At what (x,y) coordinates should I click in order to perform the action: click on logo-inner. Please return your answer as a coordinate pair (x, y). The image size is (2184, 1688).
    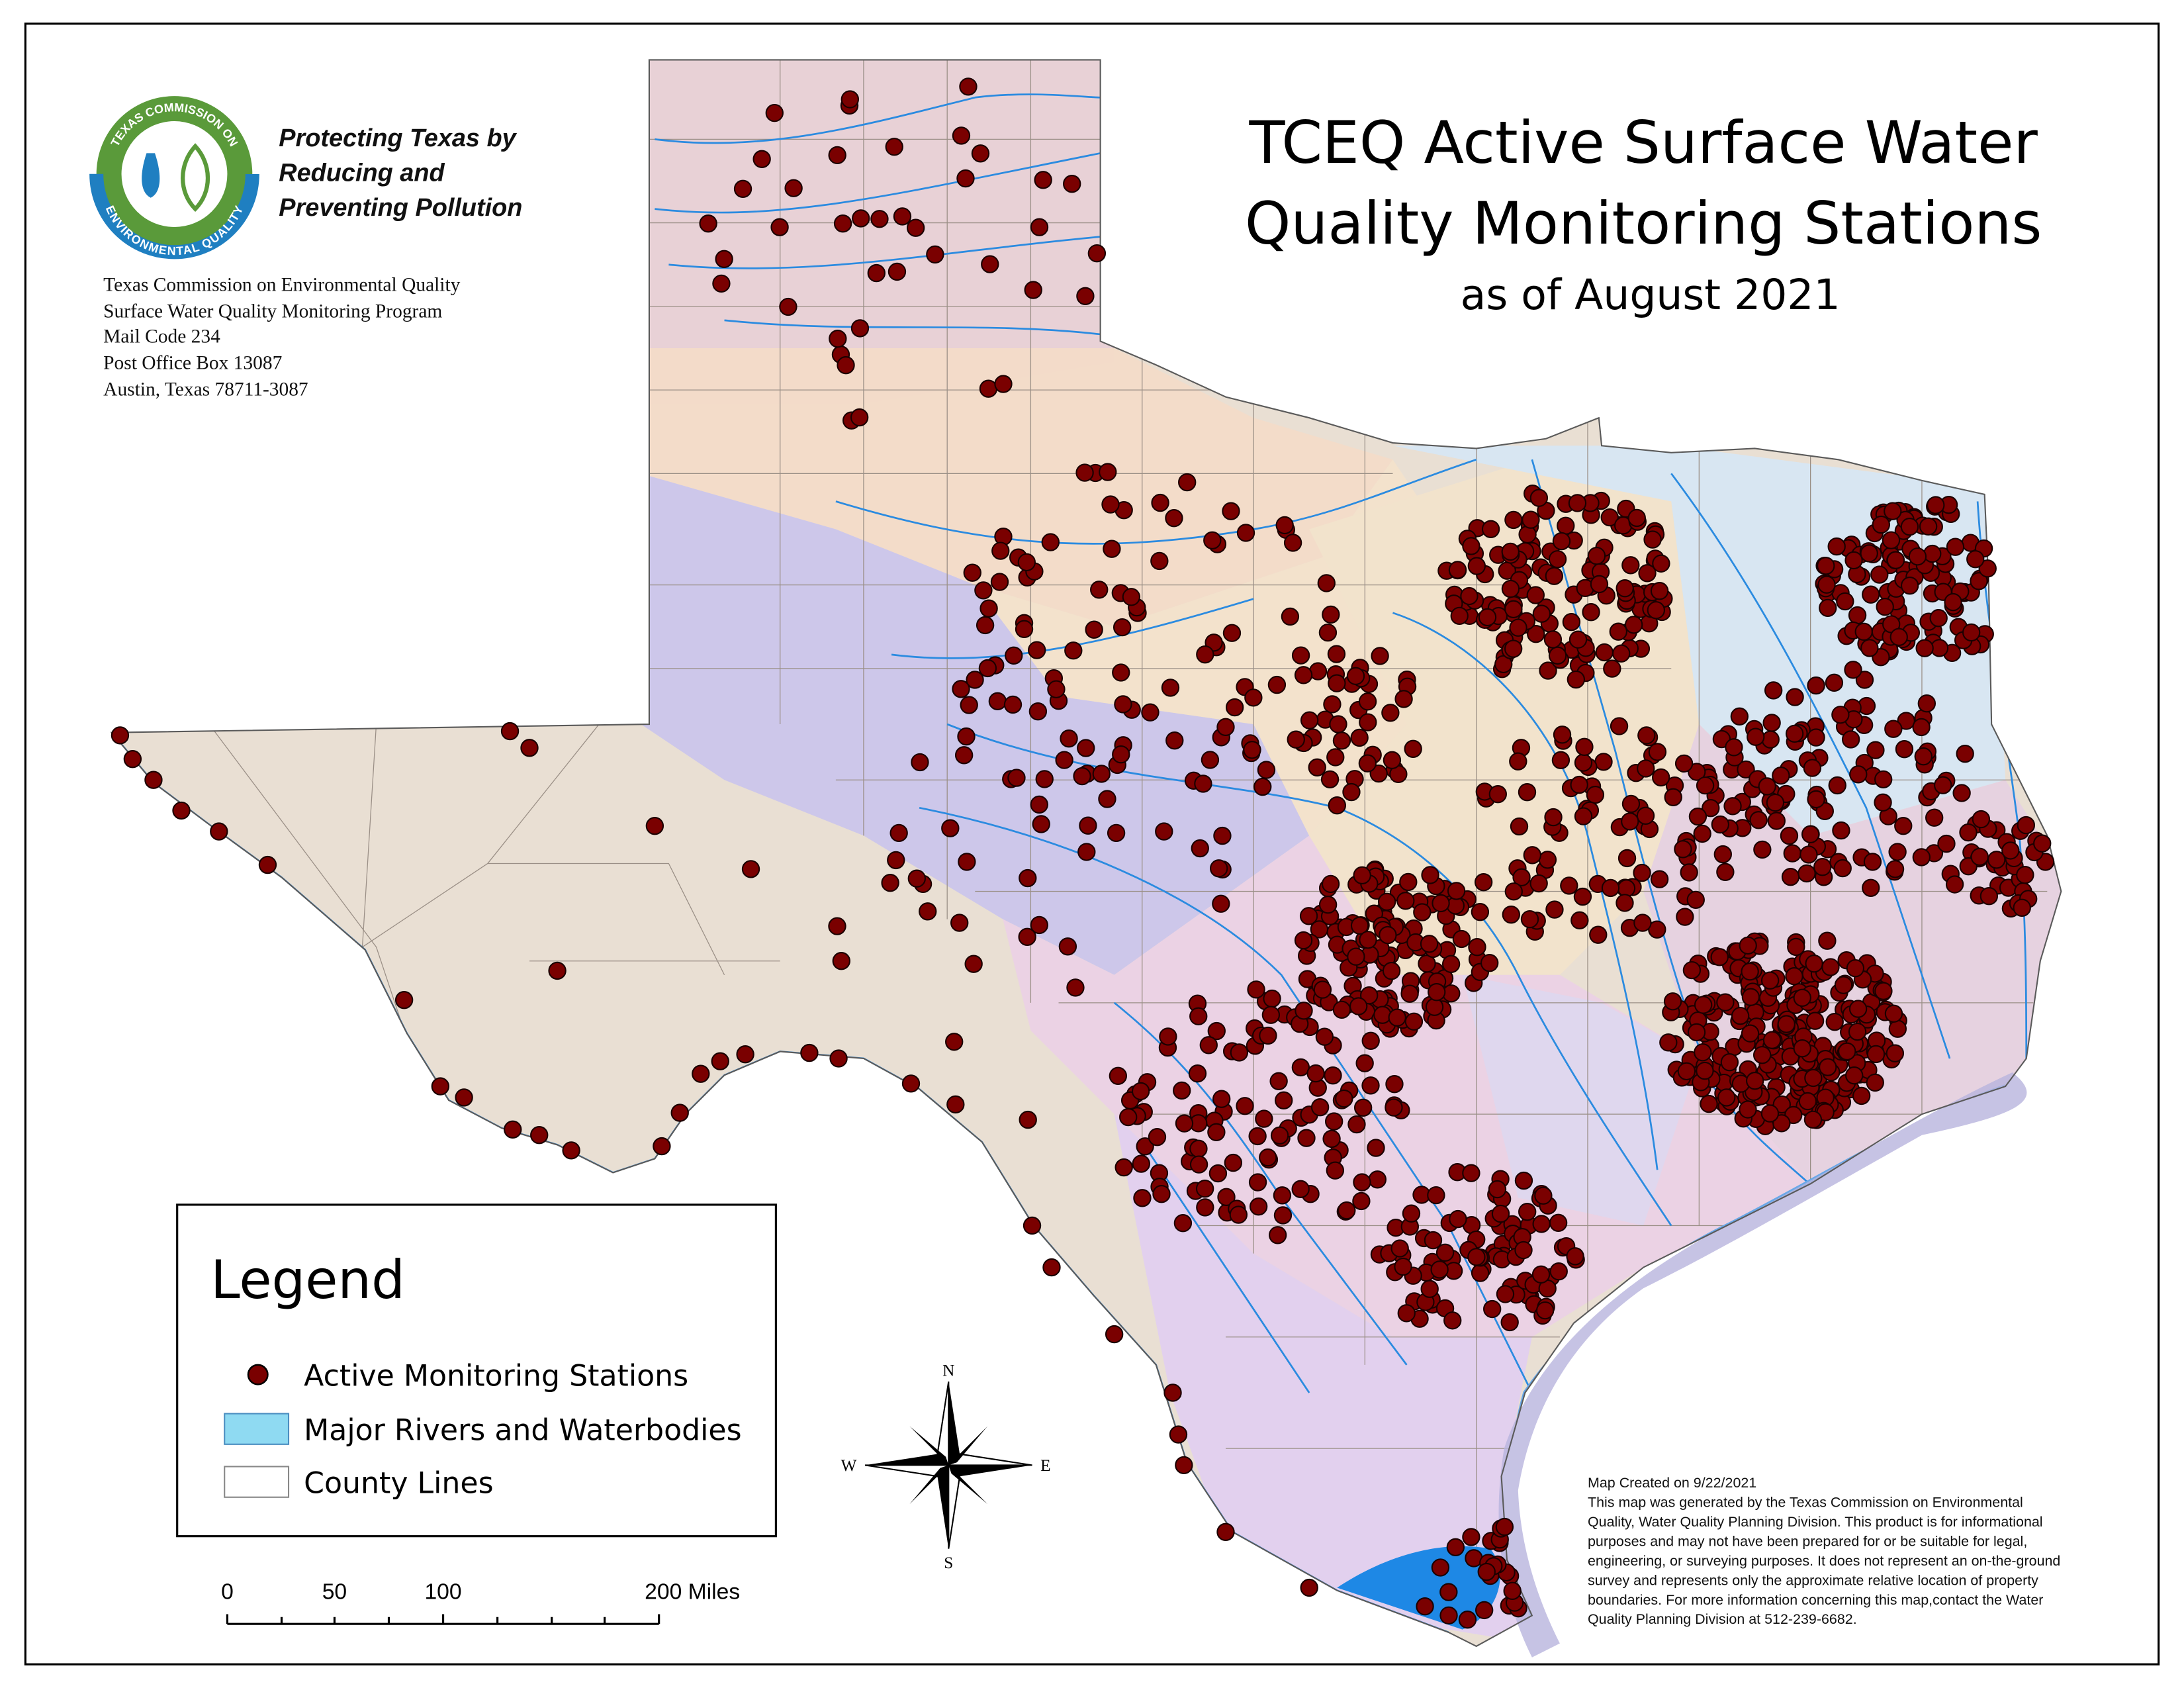
    Looking at the image, I should click on (175, 174).